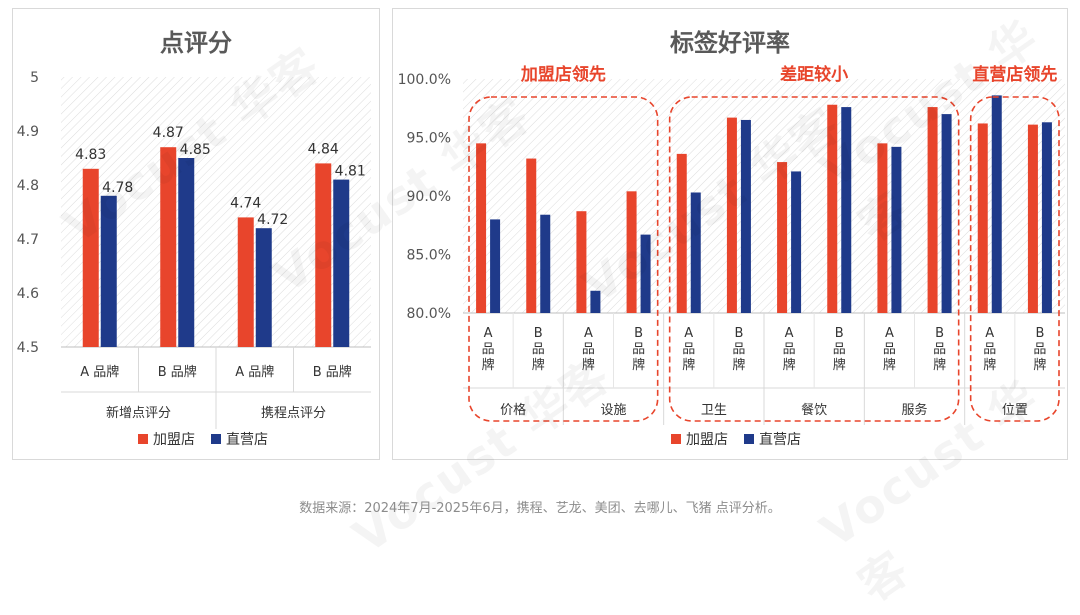 The height and width of the screenshot is (615, 1080). I want to click on annotation-label: 差距较小, so click(814, 74).